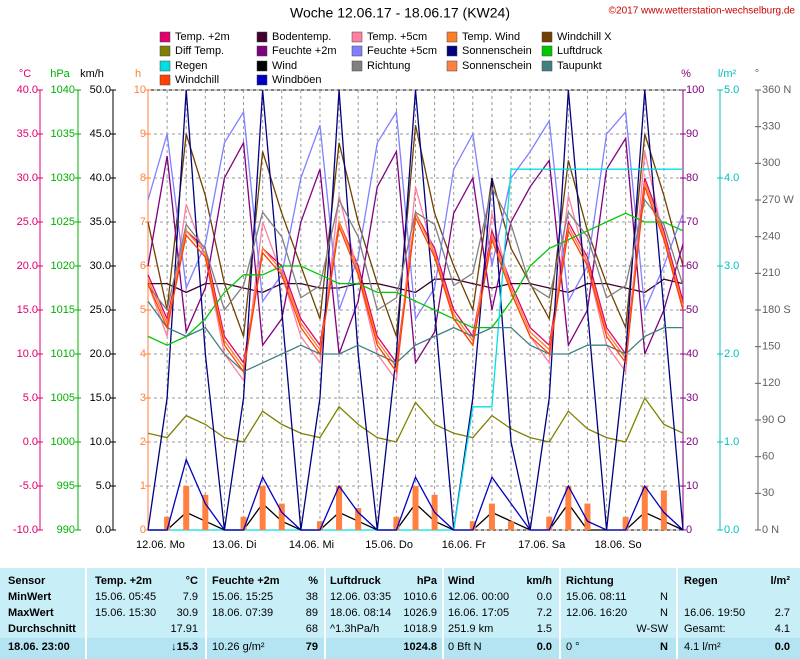  Describe the element at coordinates (354, 629) in the screenshot. I see `table-cell: ^1.3hPa/h` at that location.